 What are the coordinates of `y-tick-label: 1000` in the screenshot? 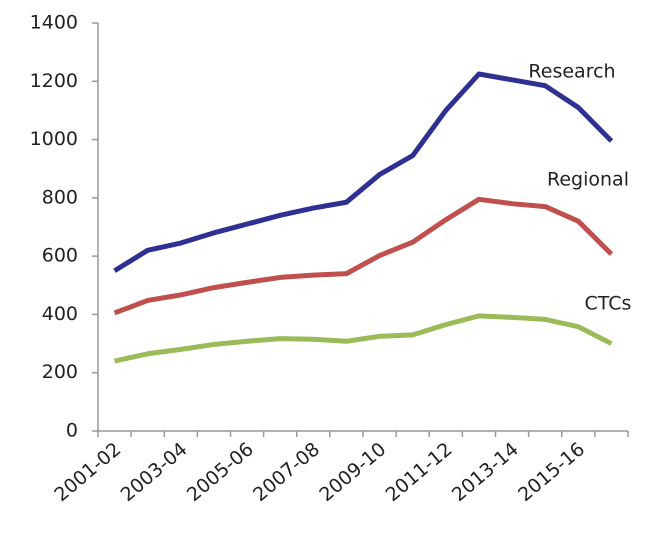 It's located at (54, 139).